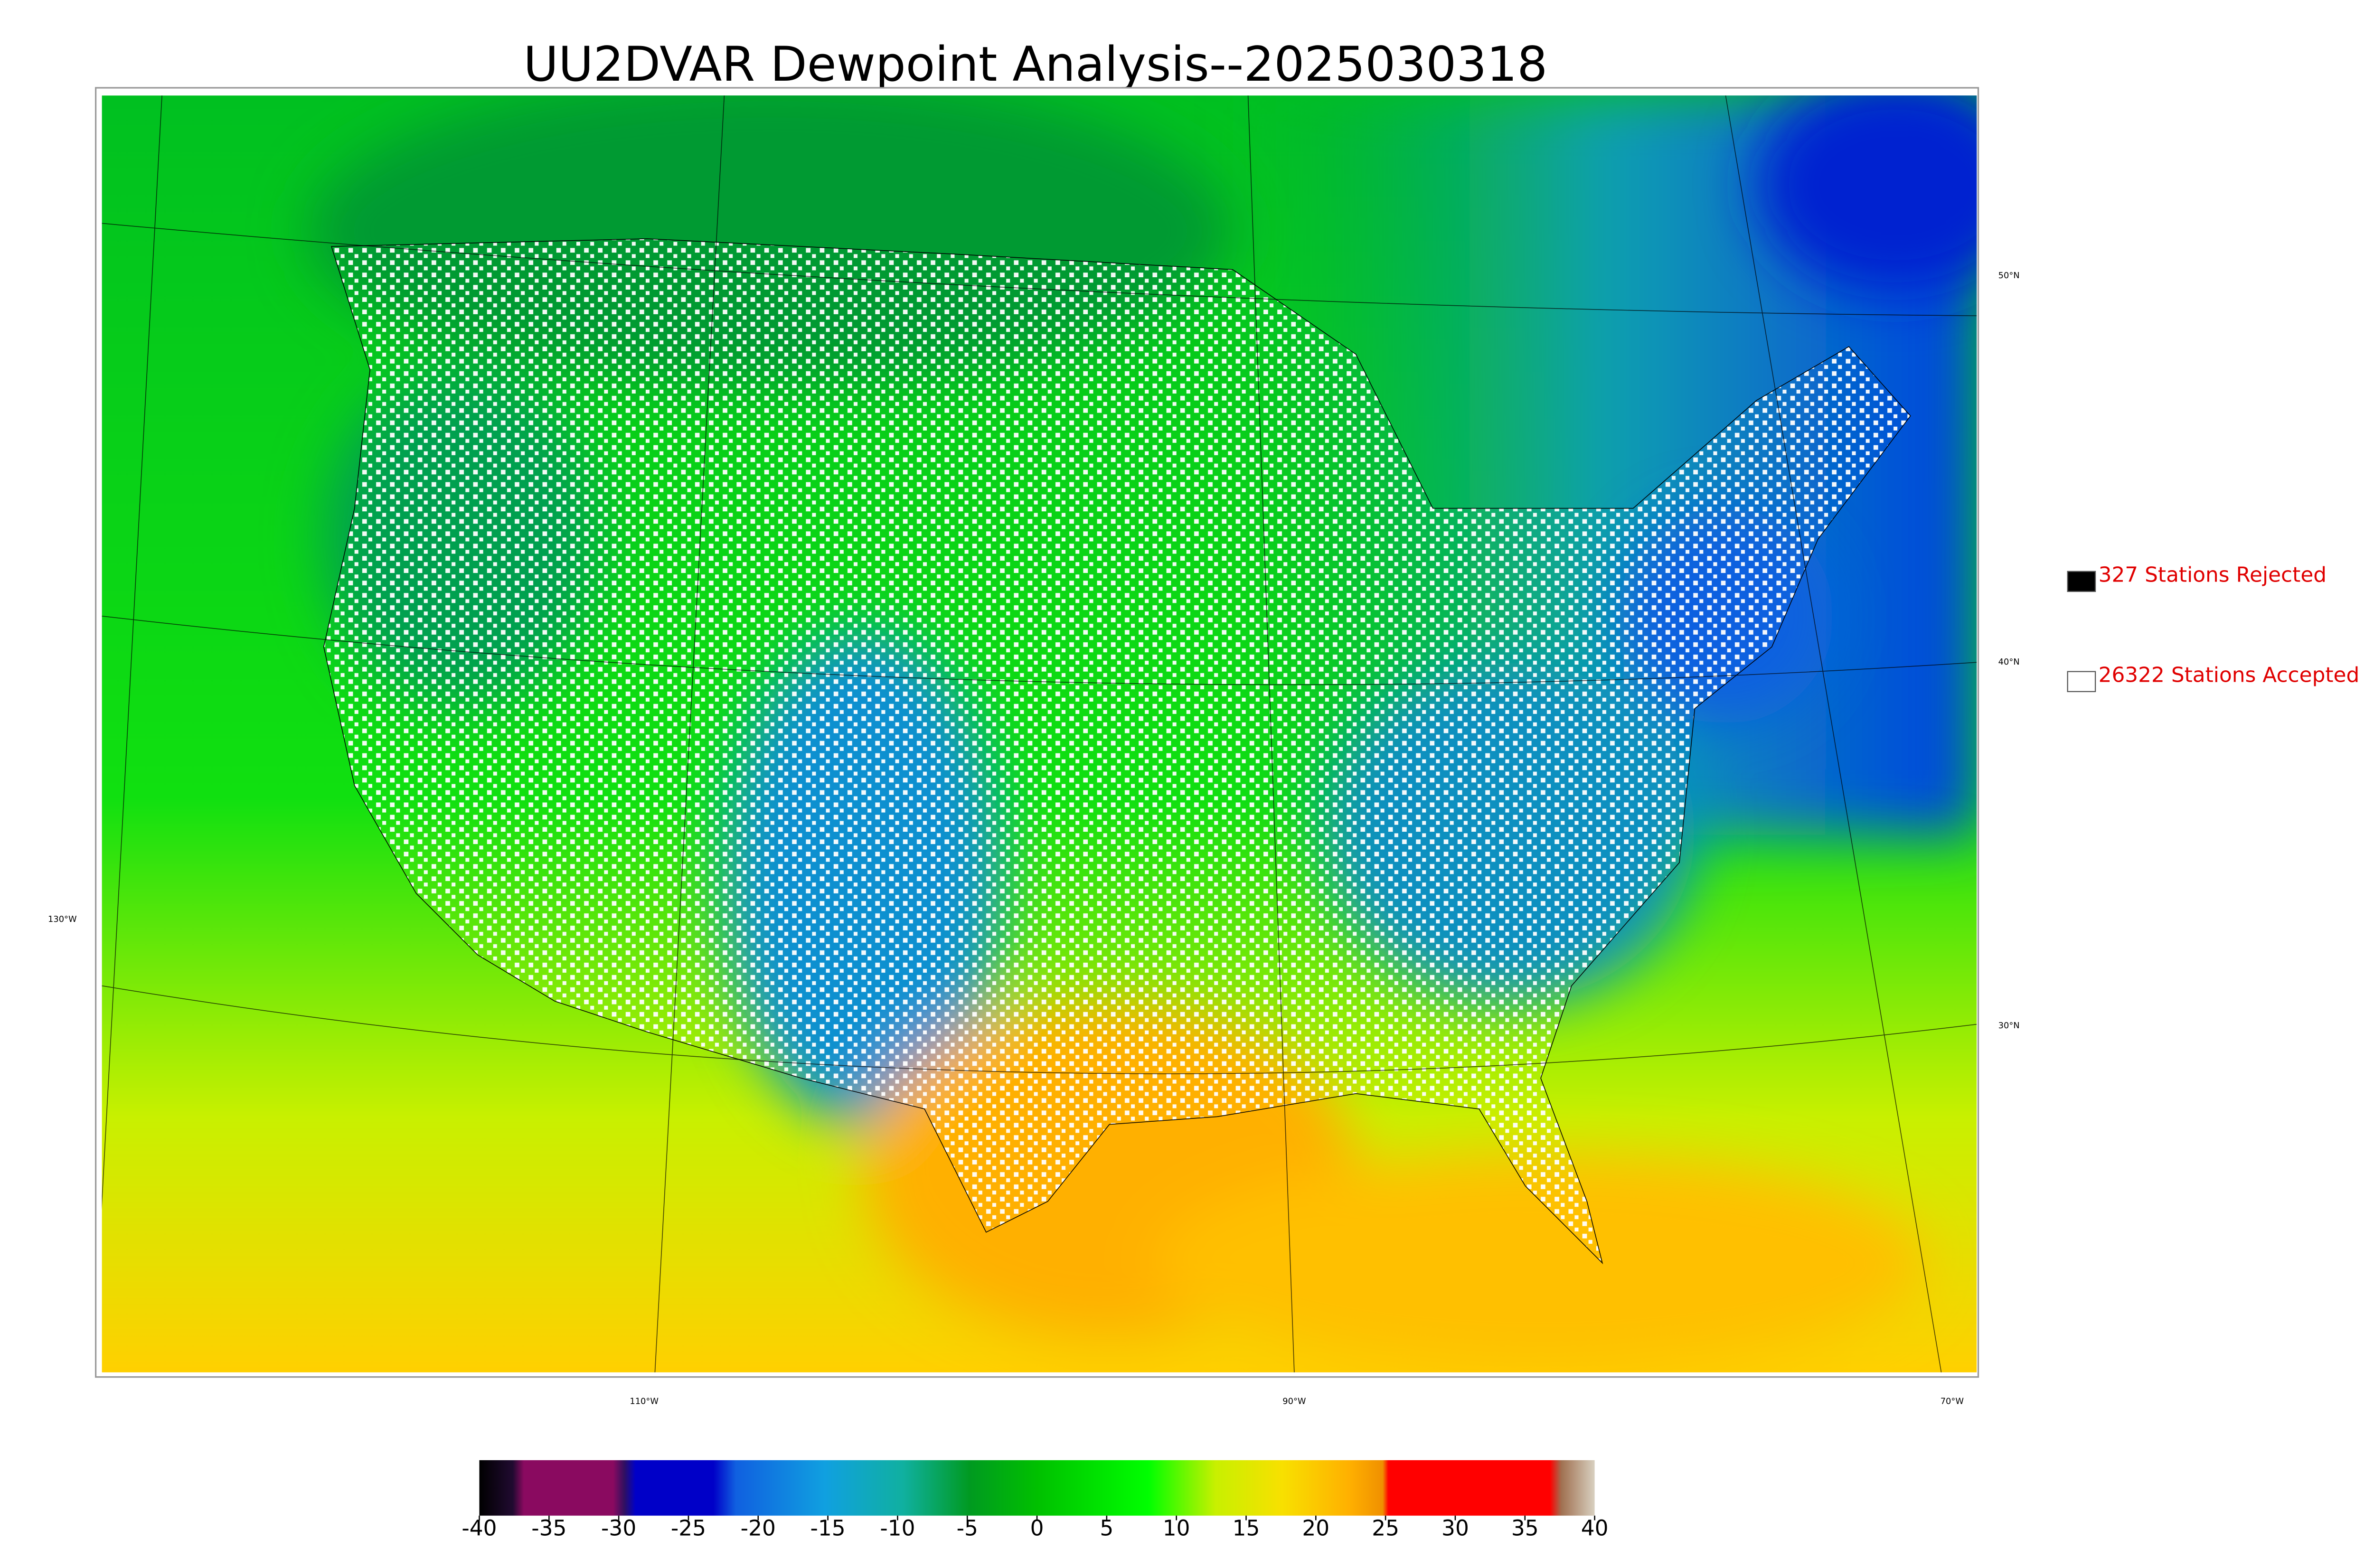 Image resolution: width=2374 pixels, height=1568 pixels. What do you see at coordinates (644, 1402) in the screenshot?
I see `lon-label: 110°W` at bounding box center [644, 1402].